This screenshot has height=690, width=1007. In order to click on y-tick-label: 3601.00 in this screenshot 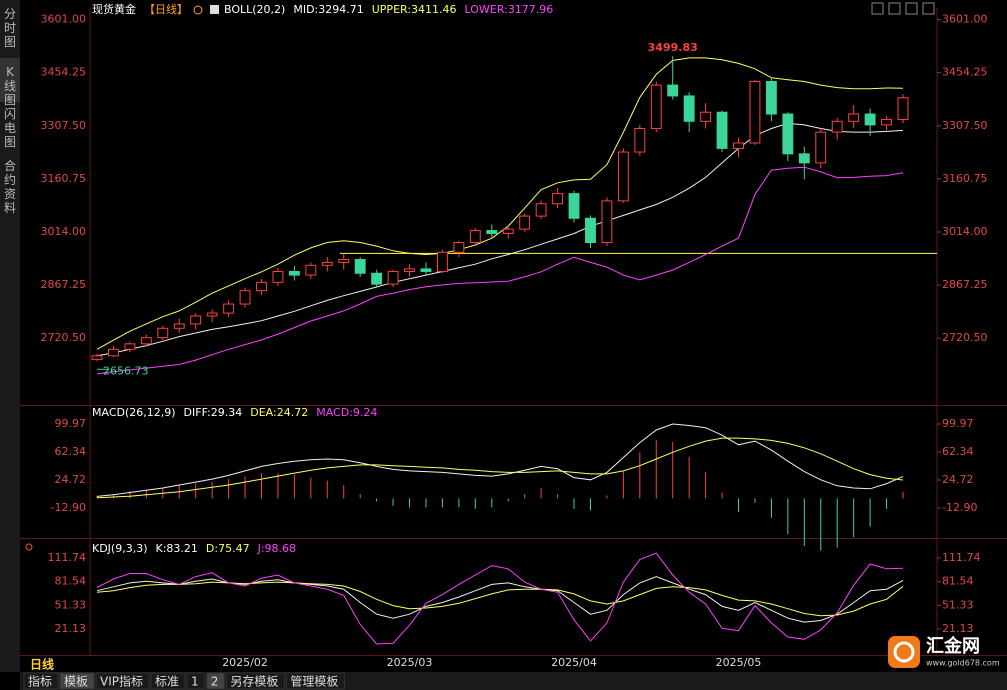, I will do `click(965, 19)`.